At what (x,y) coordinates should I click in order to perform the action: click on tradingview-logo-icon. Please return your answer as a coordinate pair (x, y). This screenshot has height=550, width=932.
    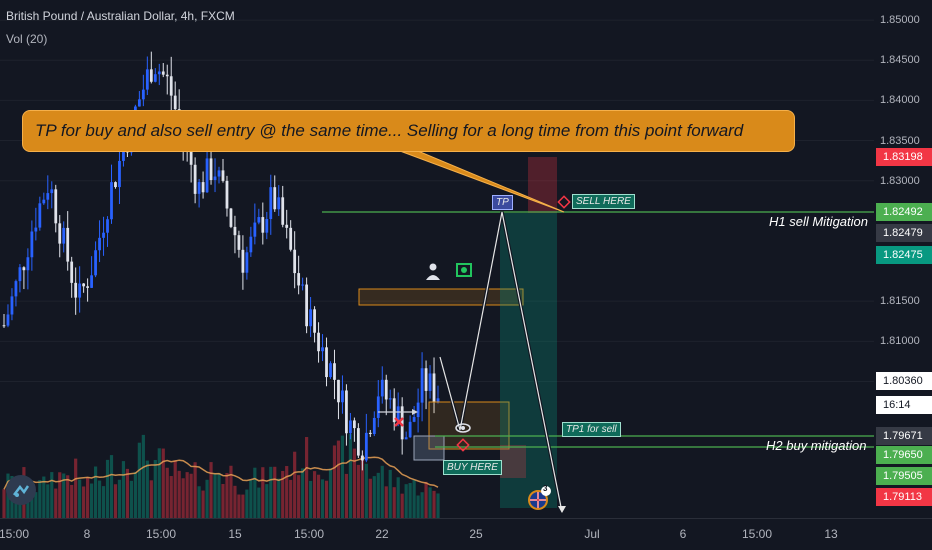
    Looking at the image, I should click on (21, 490).